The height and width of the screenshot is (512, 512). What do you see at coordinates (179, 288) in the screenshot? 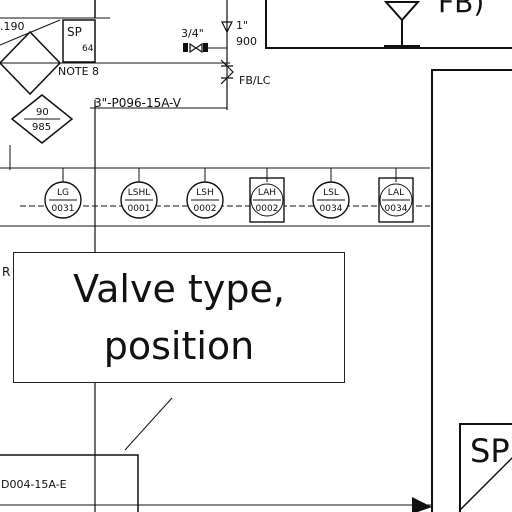
I see `callout-line1: Valve type,` at bounding box center [179, 288].